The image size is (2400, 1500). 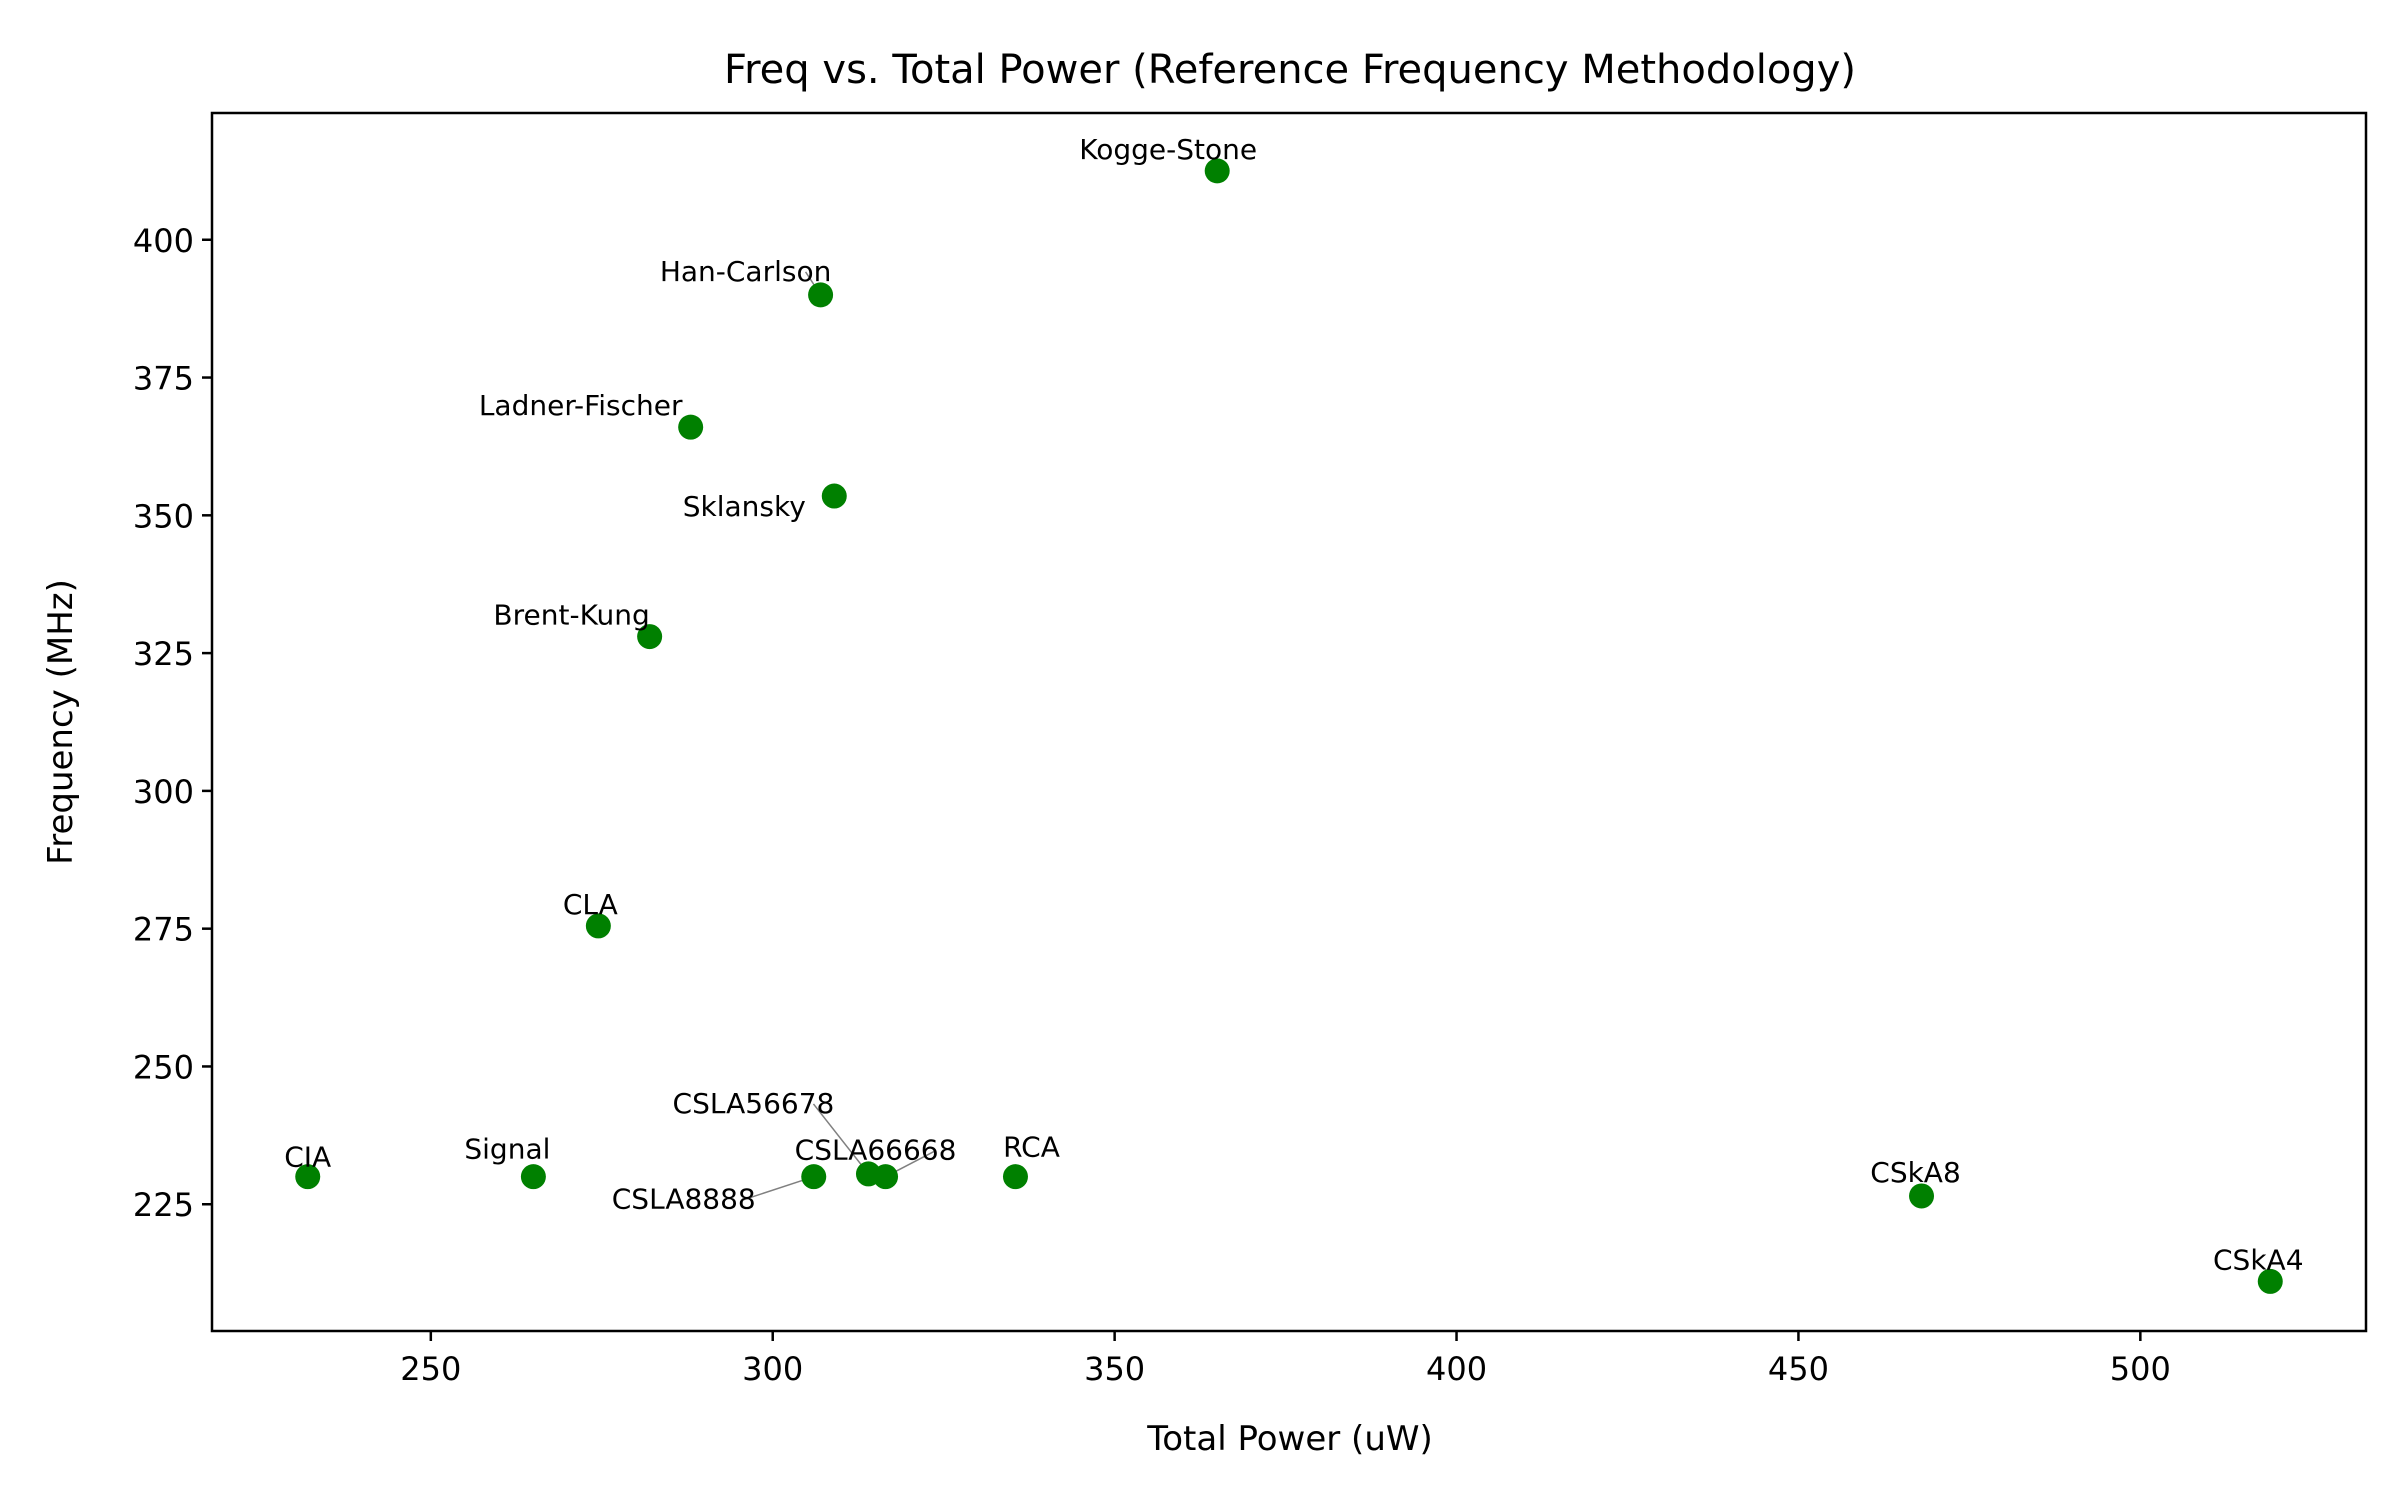 What do you see at coordinates (1456, 1369) in the screenshot?
I see `x-tick-label: 400` at bounding box center [1456, 1369].